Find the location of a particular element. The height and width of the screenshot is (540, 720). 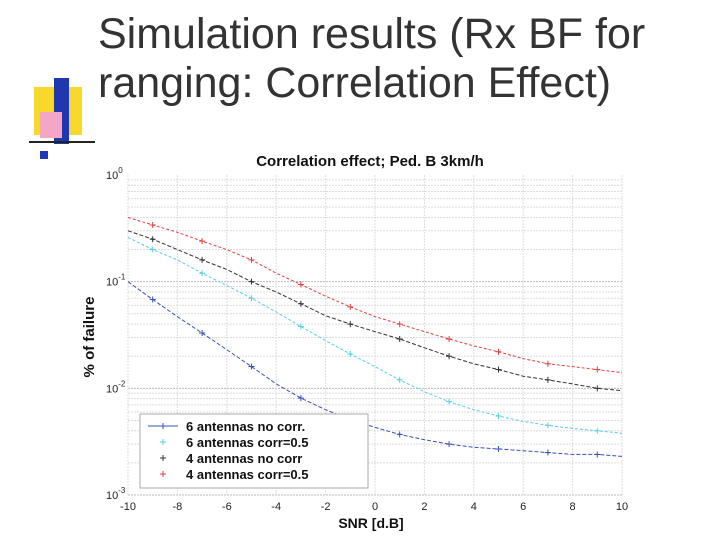

y-tick-label: 10⁻³ is located at coordinates (116, 494).